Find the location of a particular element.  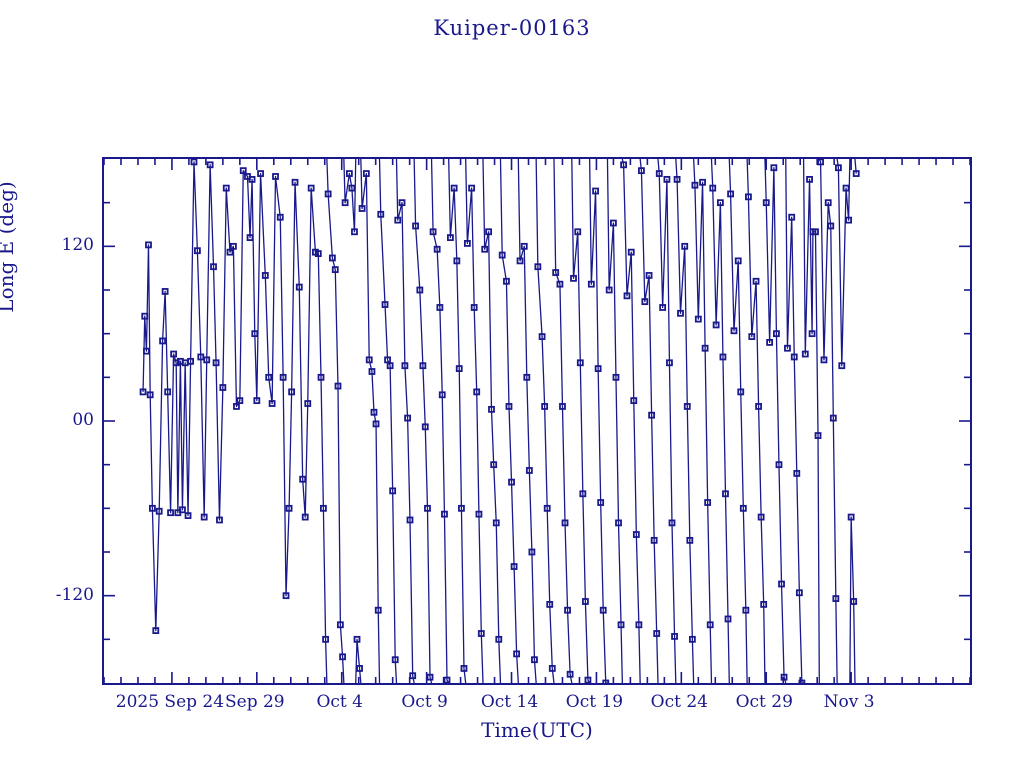

x-tick-label: Oct 24 is located at coordinates (679, 702).